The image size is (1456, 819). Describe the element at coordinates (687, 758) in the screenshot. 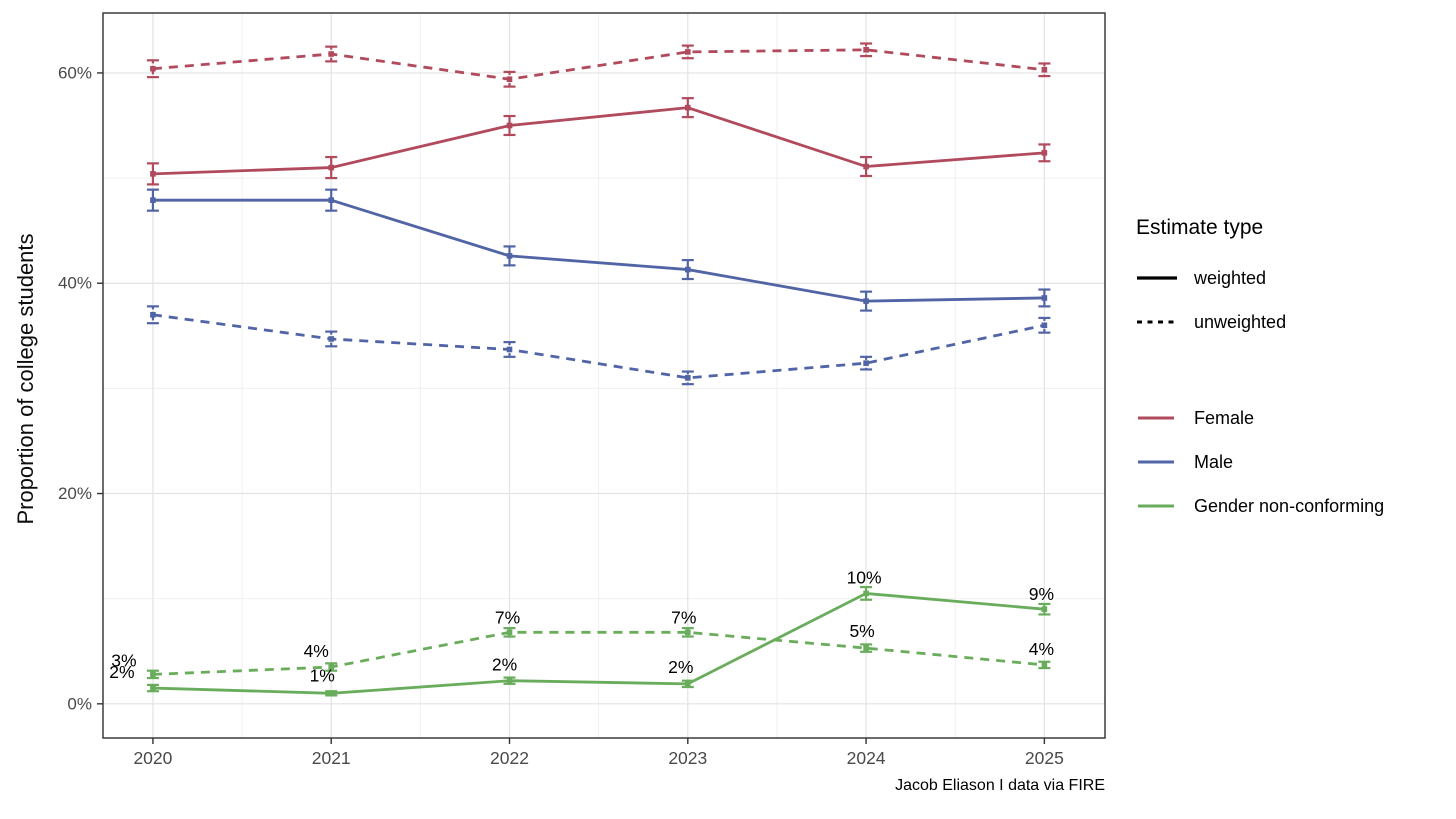

I see `x-tick-label: 2023` at that location.